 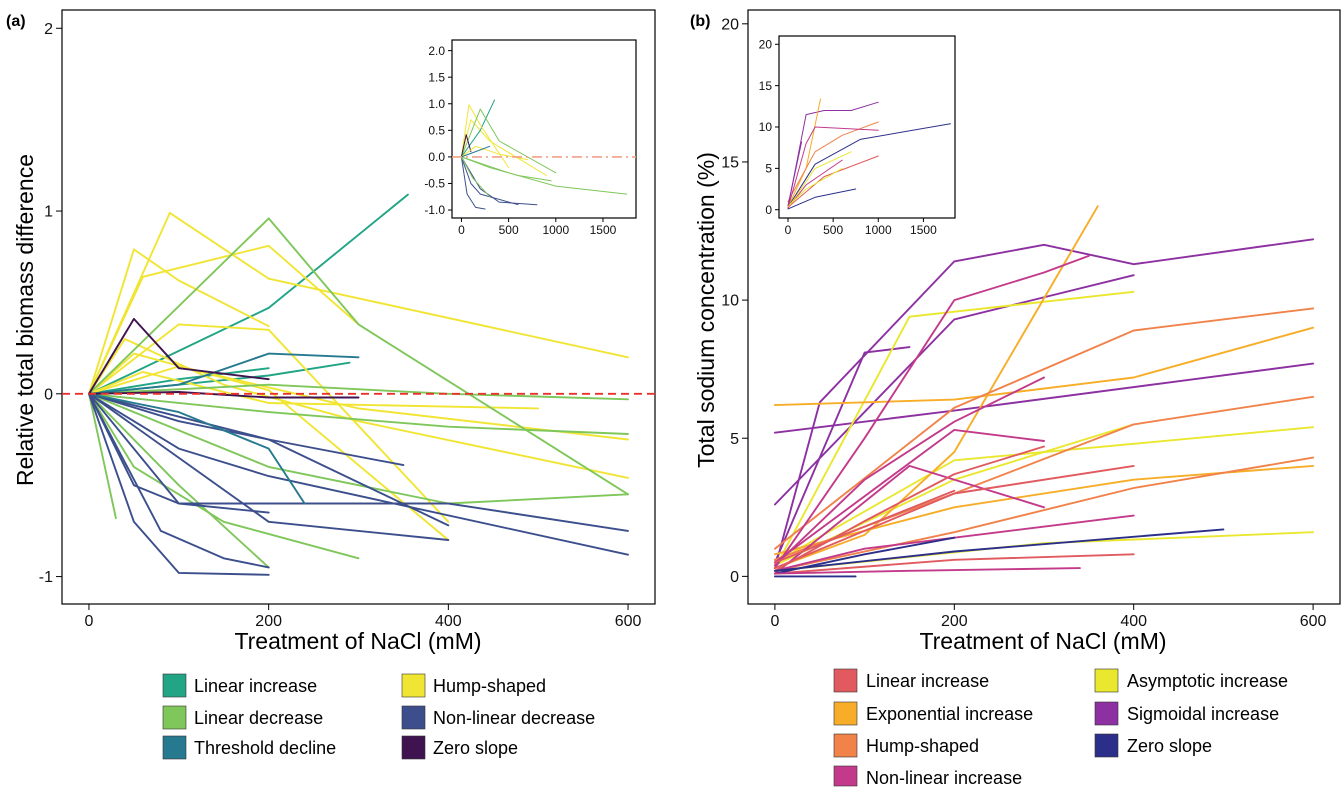 I want to click on panel-b-ytick-label: 5, so click(x=734, y=439).